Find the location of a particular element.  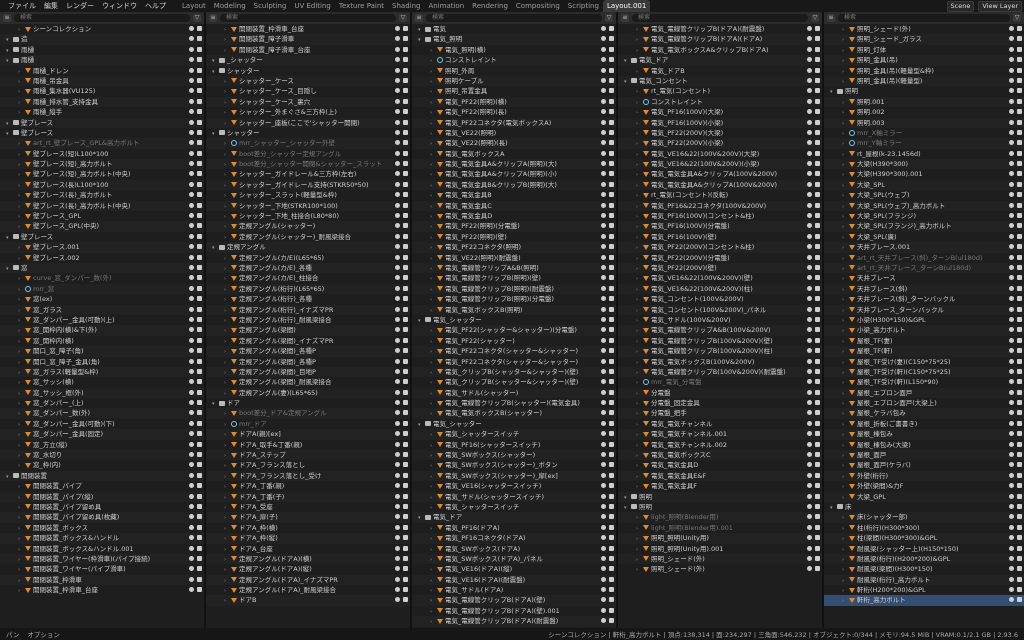

expand-arrow-icon: ▾ is located at coordinates (625, 507).